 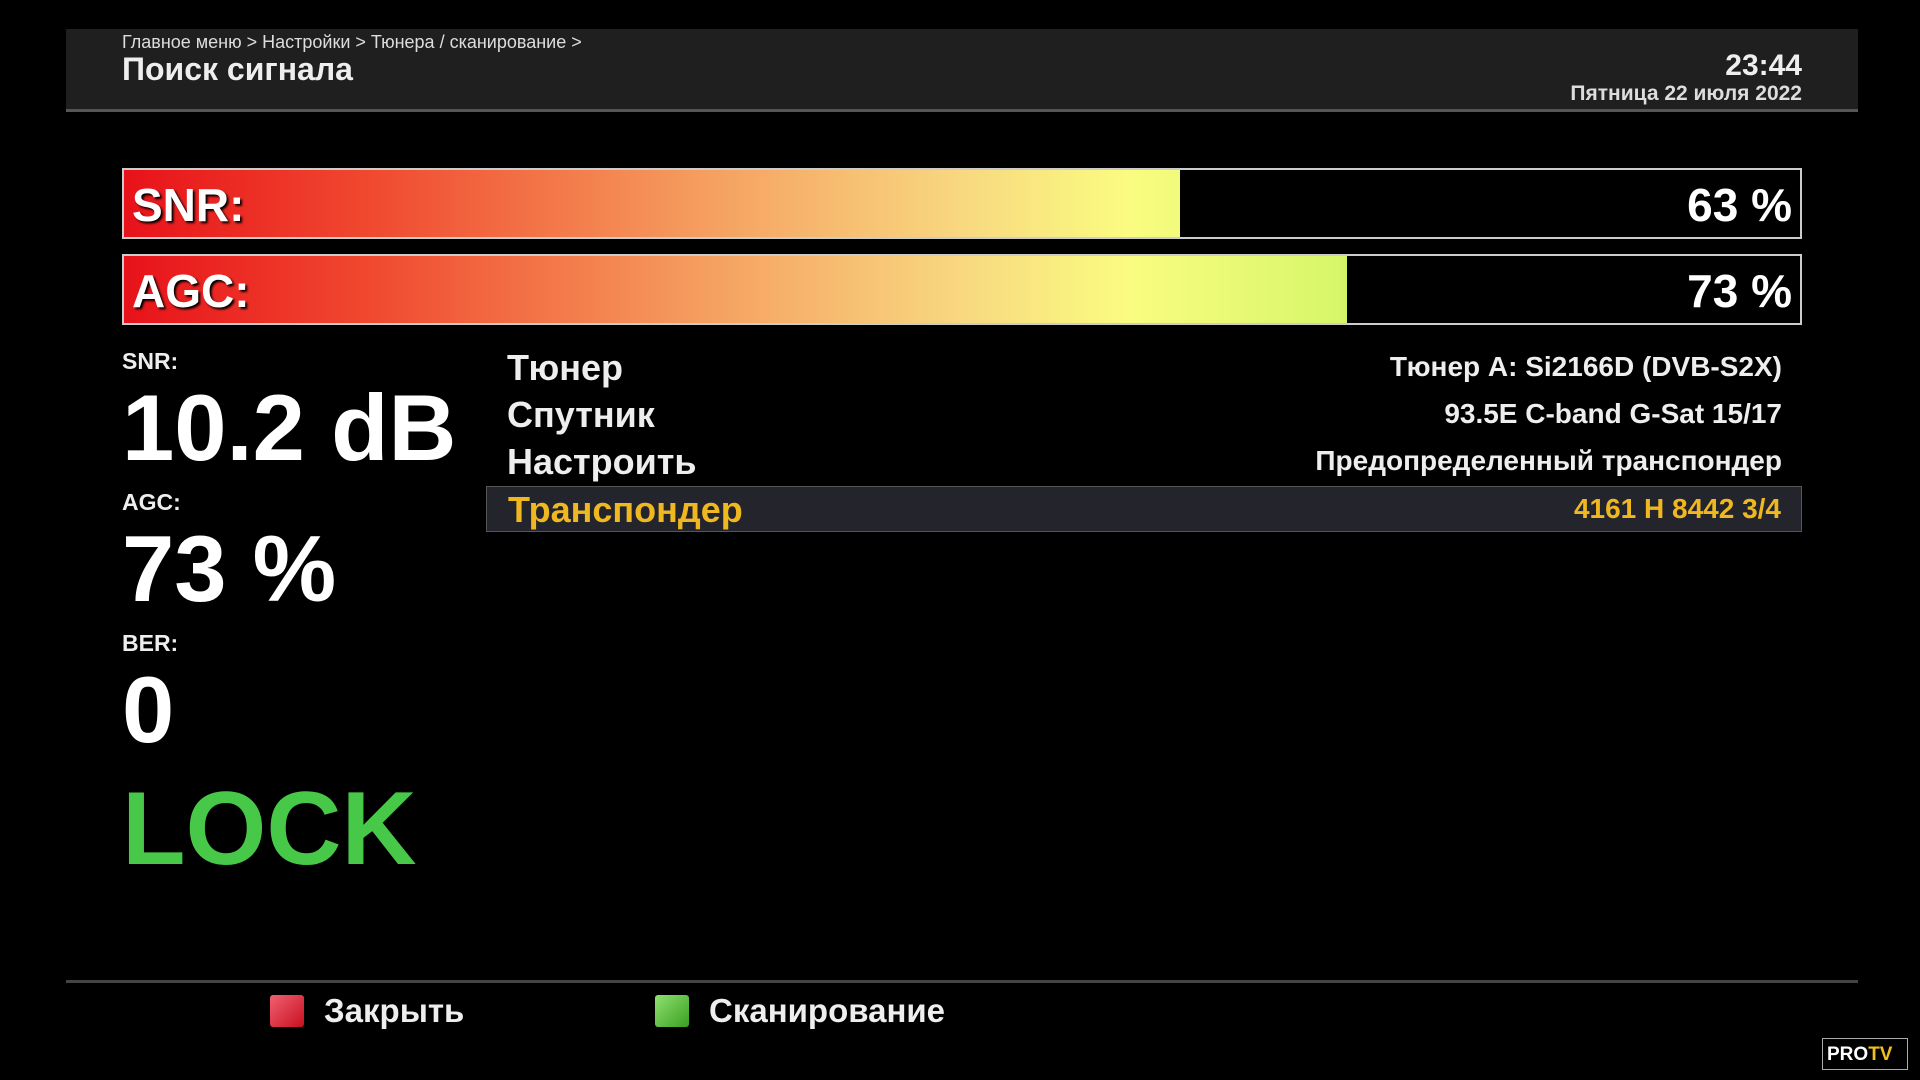 What do you see at coordinates (652, 203) in the screenshot?
I see `snr-bar-fill` at bounding box center [652, 203].